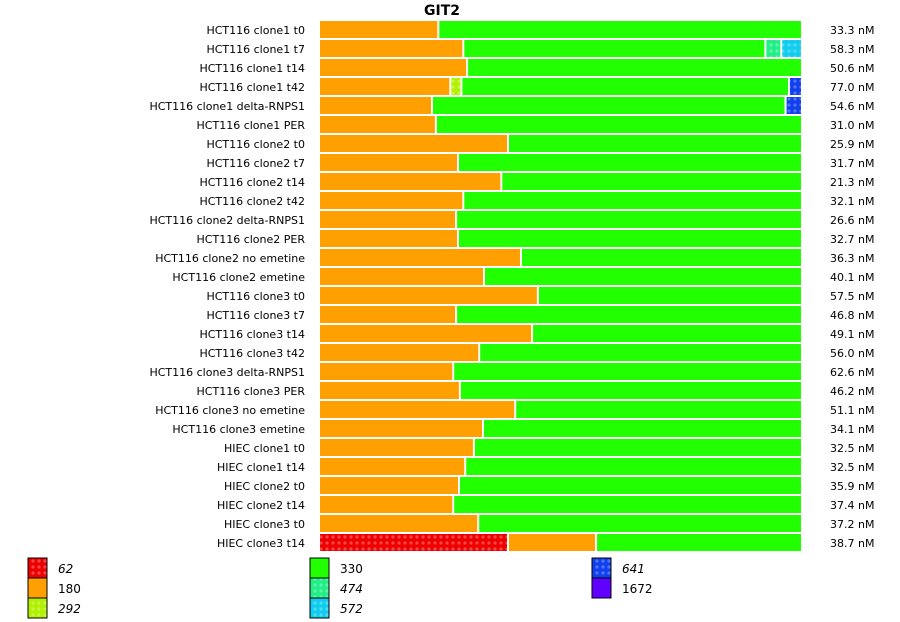  I want to click on bar-row: HCT116 clone2 t42 32.1 nM, so click(536, 200).